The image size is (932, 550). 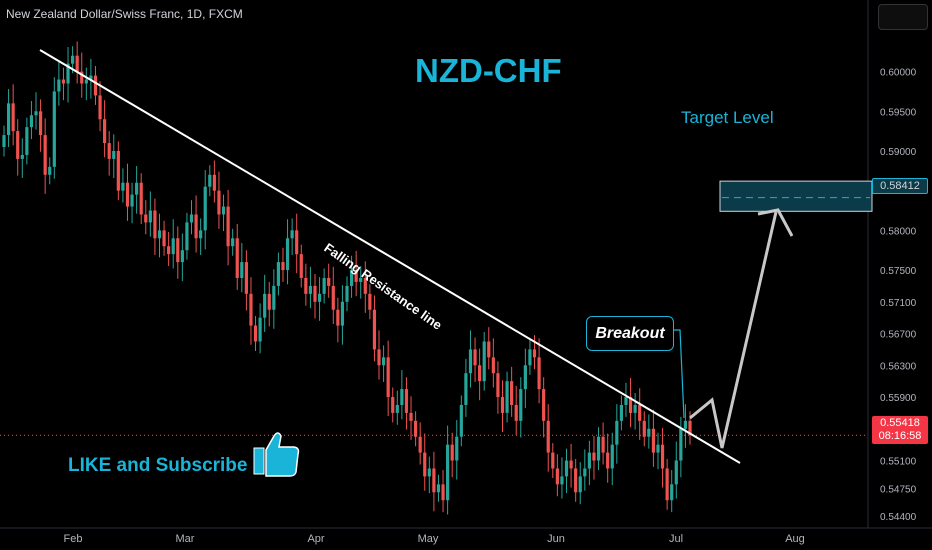 I want to click on y-tick-label: 0.59000, so click(x=898, y=152).